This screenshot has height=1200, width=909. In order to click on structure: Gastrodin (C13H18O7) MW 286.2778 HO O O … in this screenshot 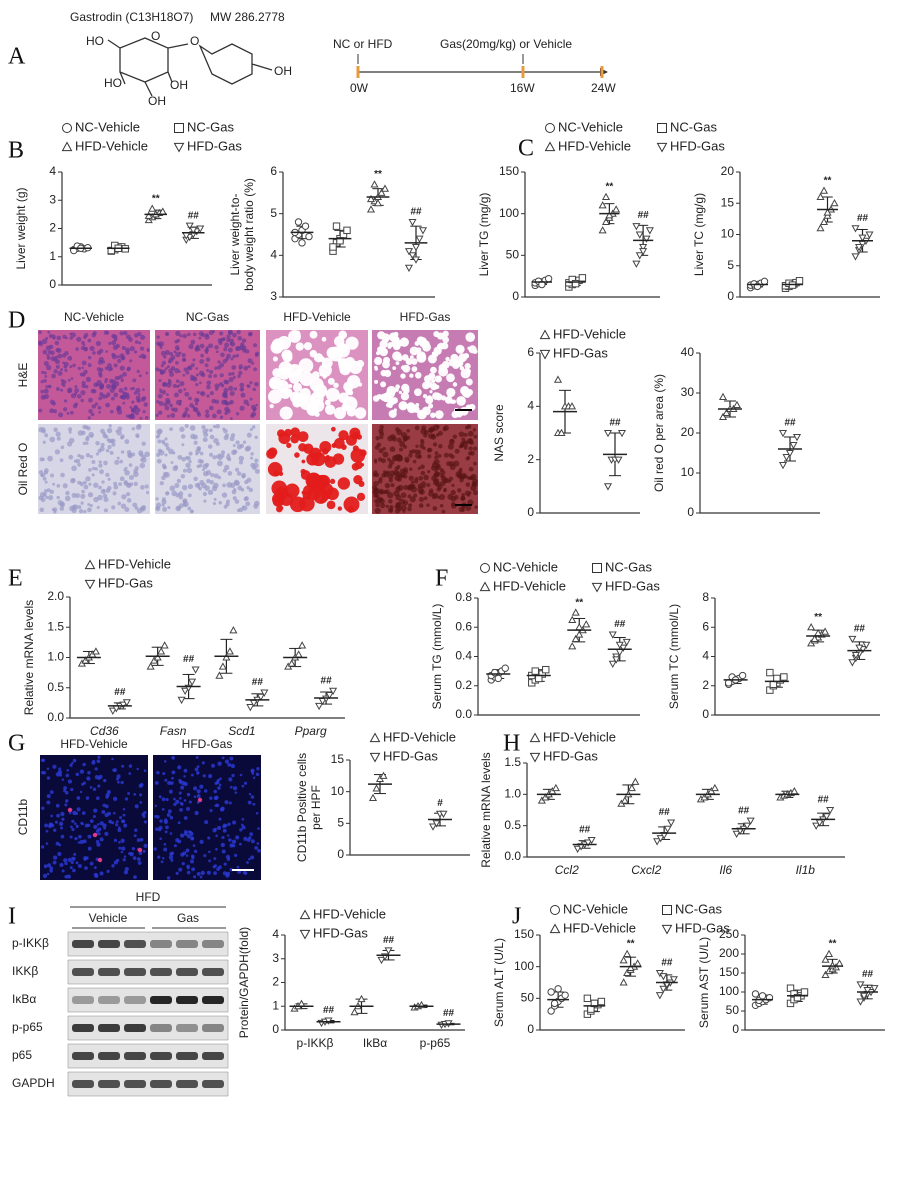, I will do `click(181, 59)`.